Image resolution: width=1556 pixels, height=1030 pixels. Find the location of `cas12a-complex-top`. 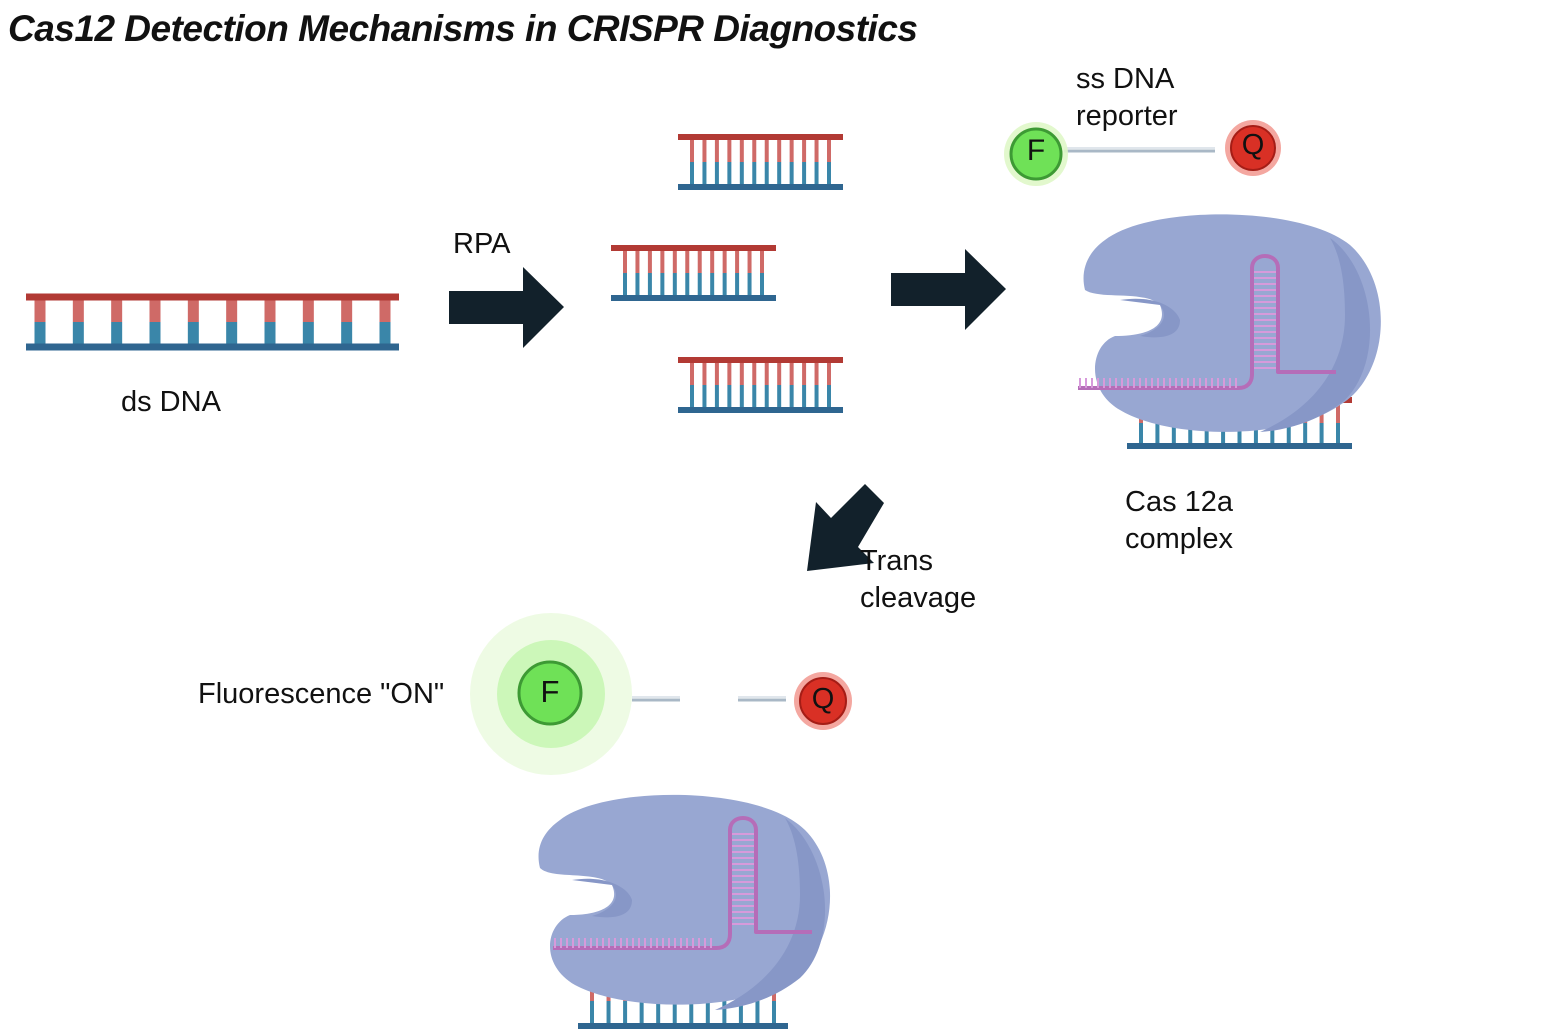

cas12a-complex-top is located at coordinates (1229, 323).